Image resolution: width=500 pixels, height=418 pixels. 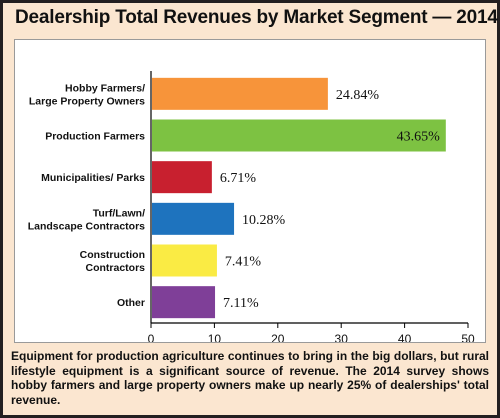 What do you see at coordinates (105, 88) in the screenshot?
I see `category-label: Hobby Farmers/` at bounding box center [105, 88].